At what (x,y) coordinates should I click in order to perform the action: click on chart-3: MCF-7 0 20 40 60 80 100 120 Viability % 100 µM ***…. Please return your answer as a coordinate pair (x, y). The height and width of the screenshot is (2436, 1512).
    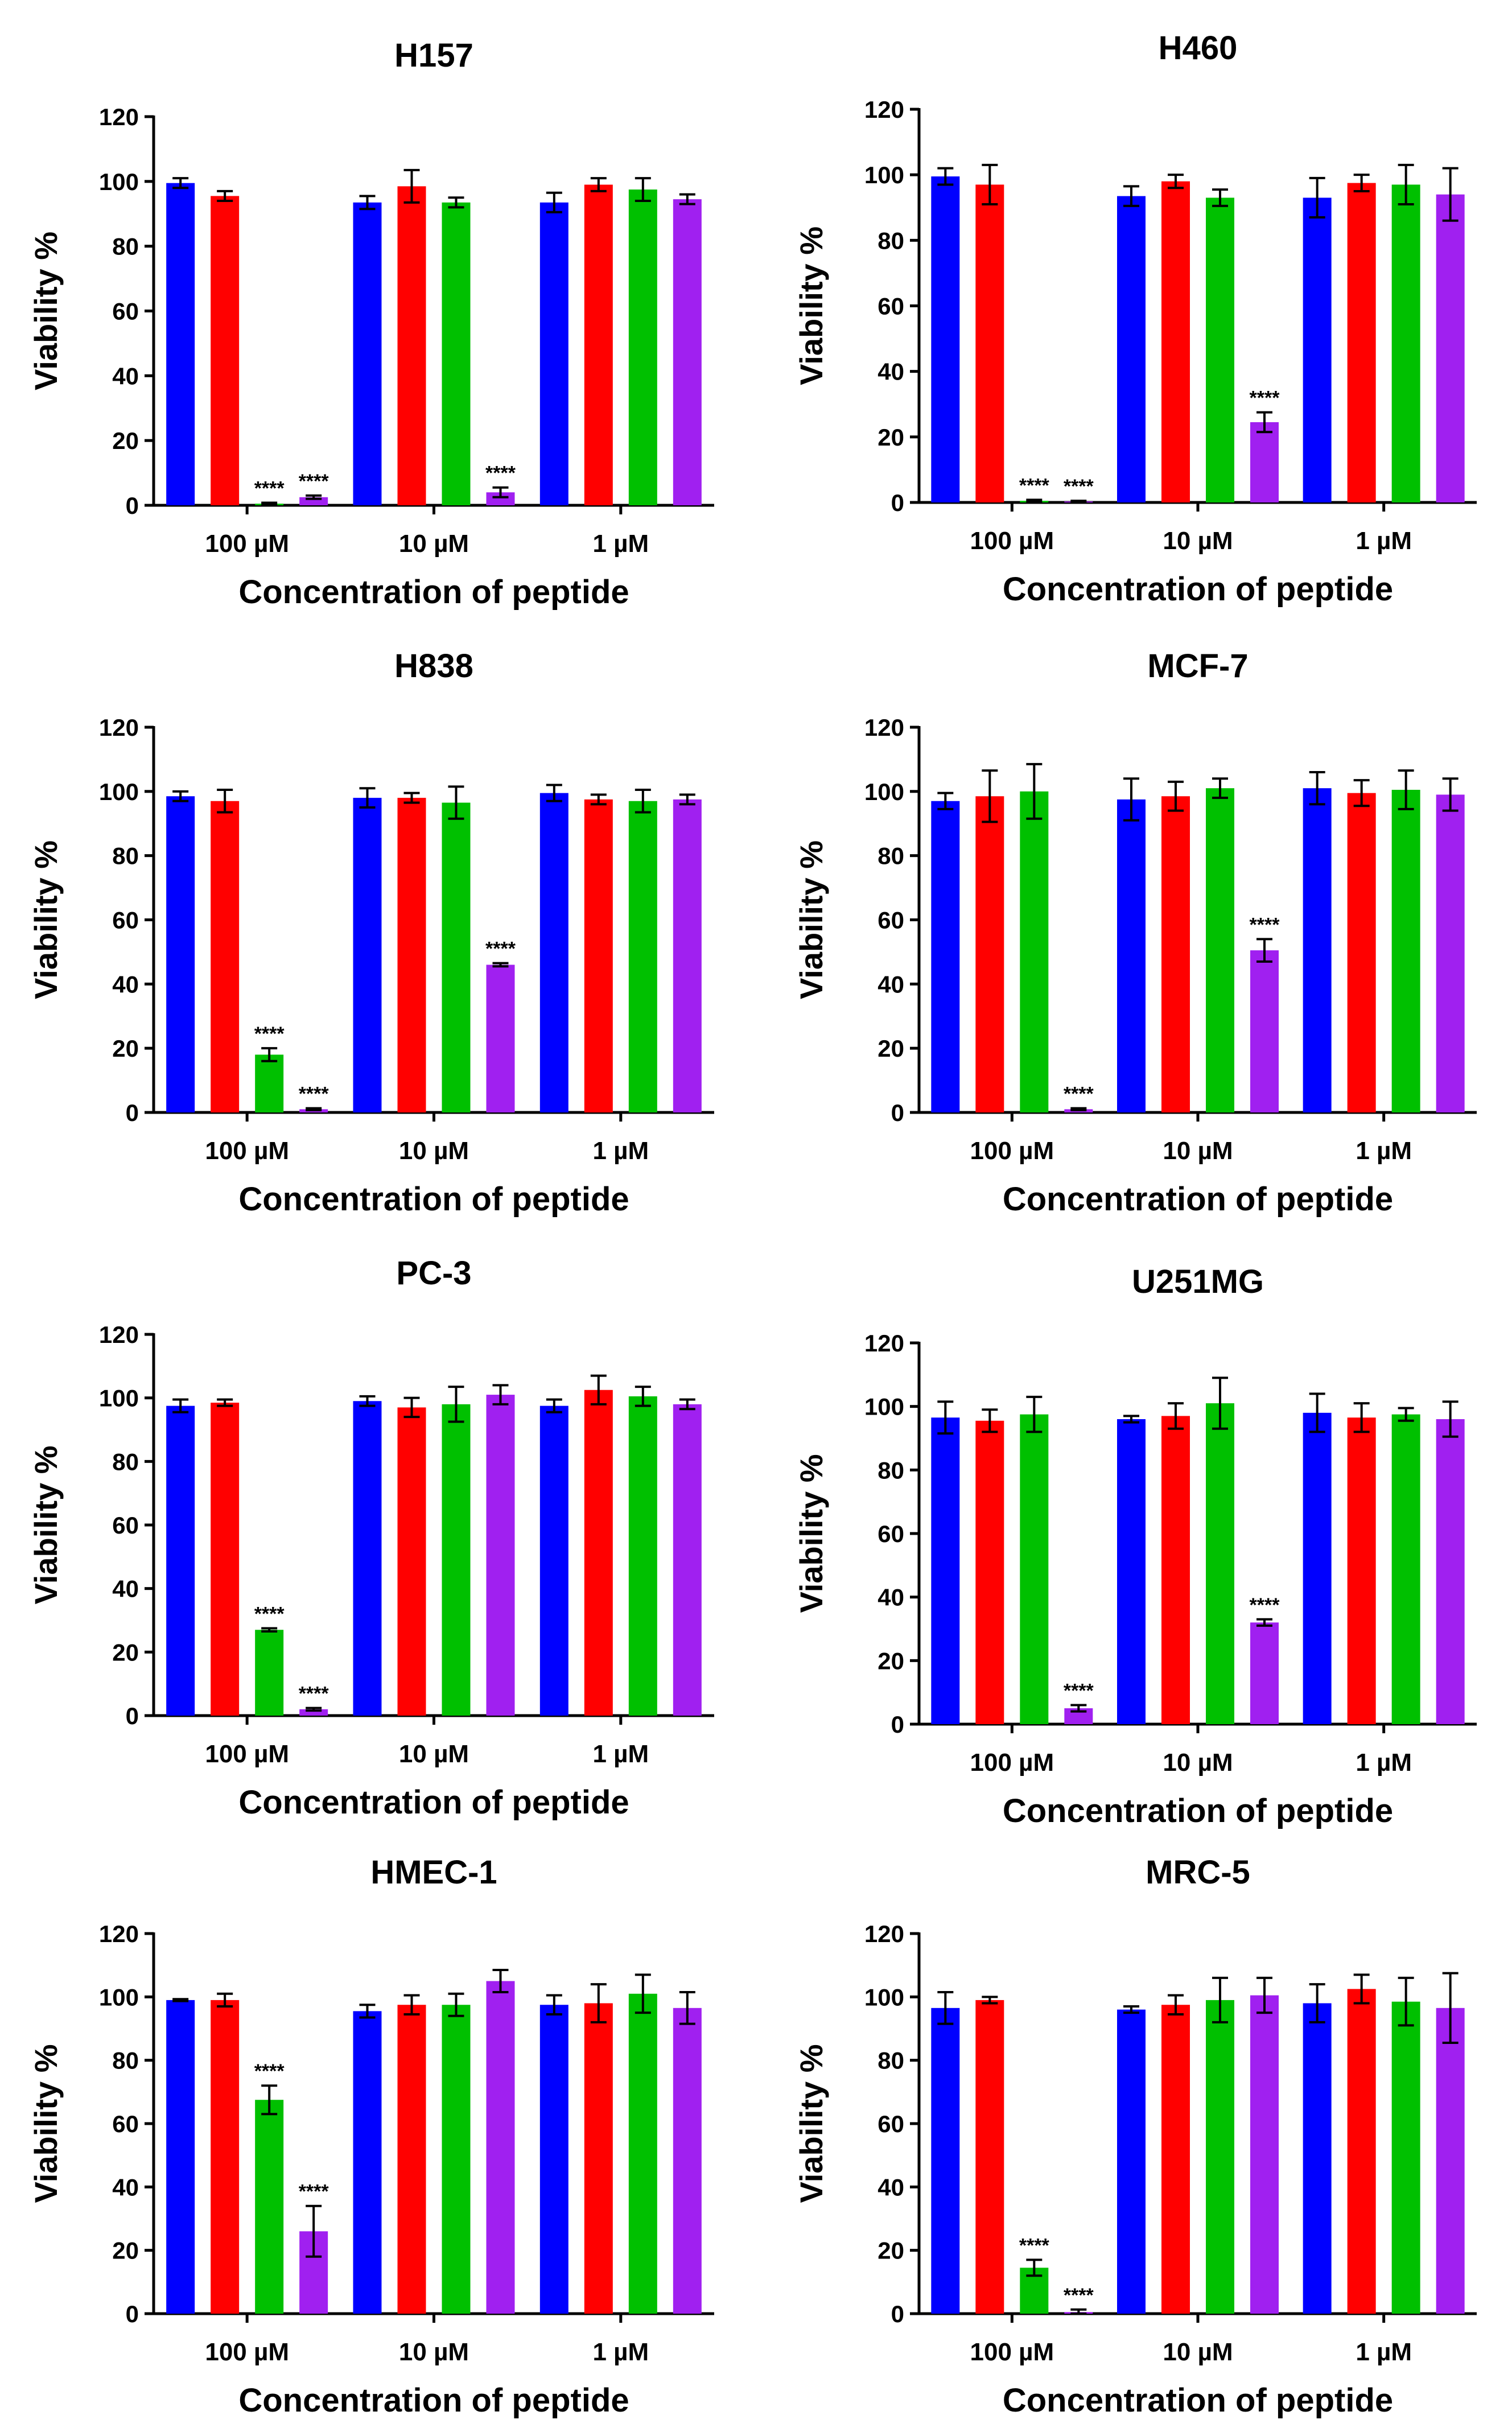
    Looking at the image, I should click on (1135, 933).